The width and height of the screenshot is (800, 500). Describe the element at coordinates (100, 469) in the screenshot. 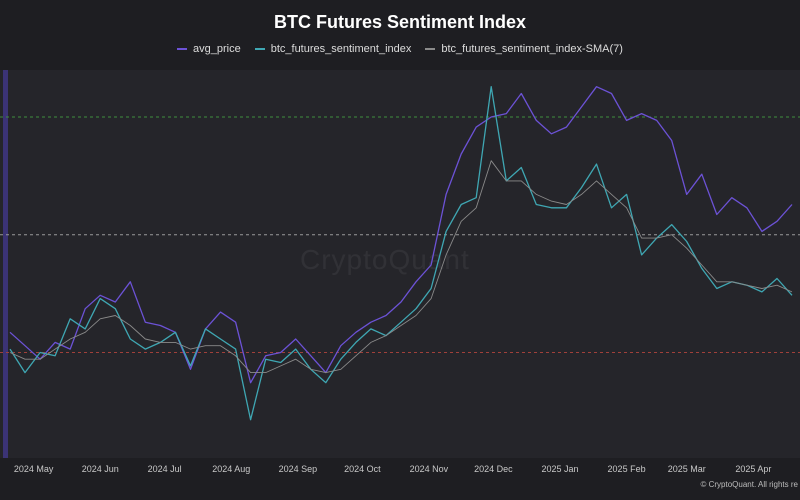

I see `x-tick-label: 2024 Jun` at that location.